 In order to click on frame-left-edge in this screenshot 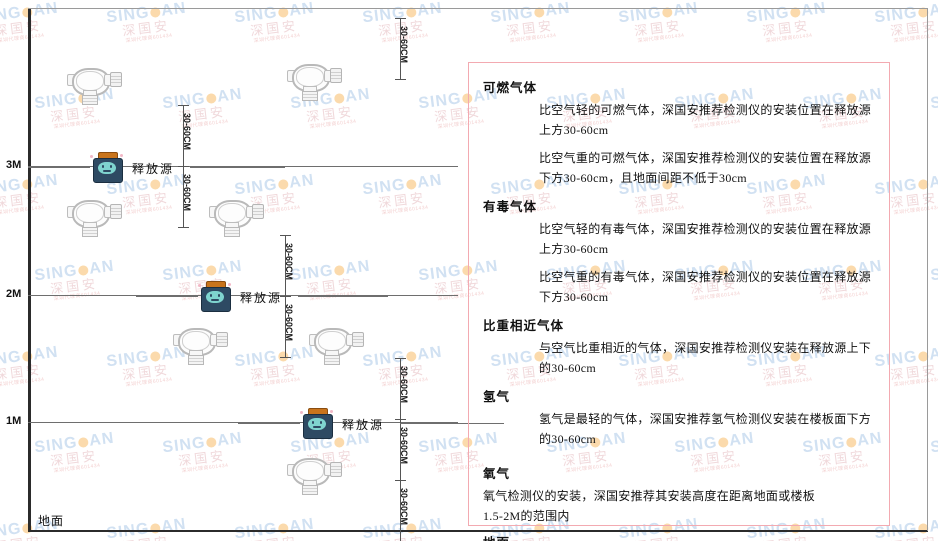, I will do `click(29, 269)`.